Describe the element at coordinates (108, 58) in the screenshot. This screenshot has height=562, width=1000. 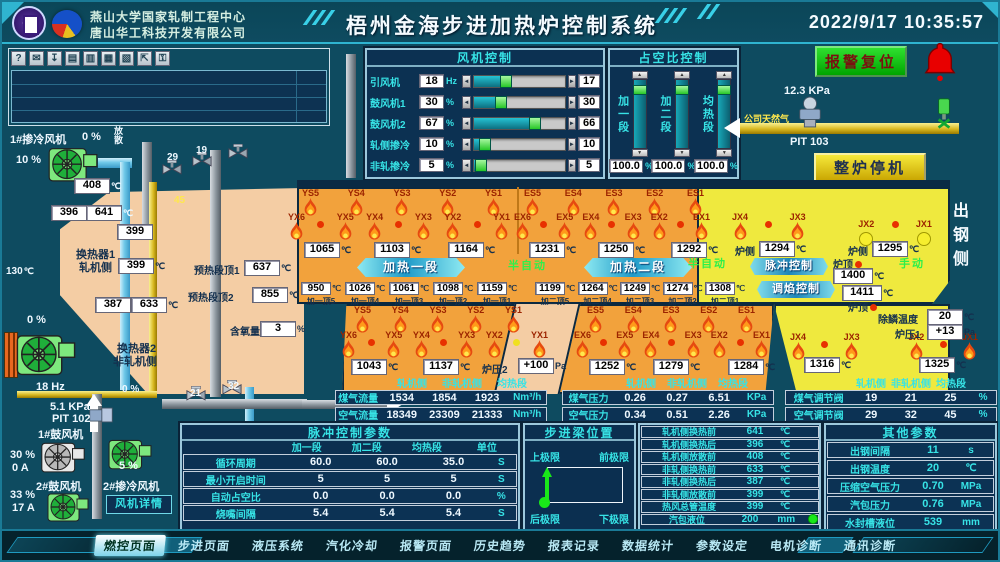
I see `report-icon: ▦` at that location.